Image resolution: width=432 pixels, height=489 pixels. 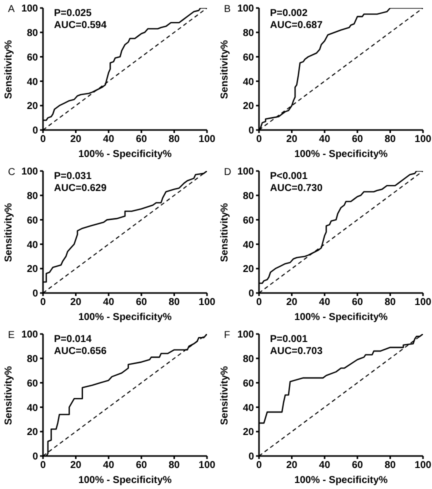 What do you see at coordinates (12, 172) in the screenshot?
I see `chart-title: C` at bounding box center [12, 172].